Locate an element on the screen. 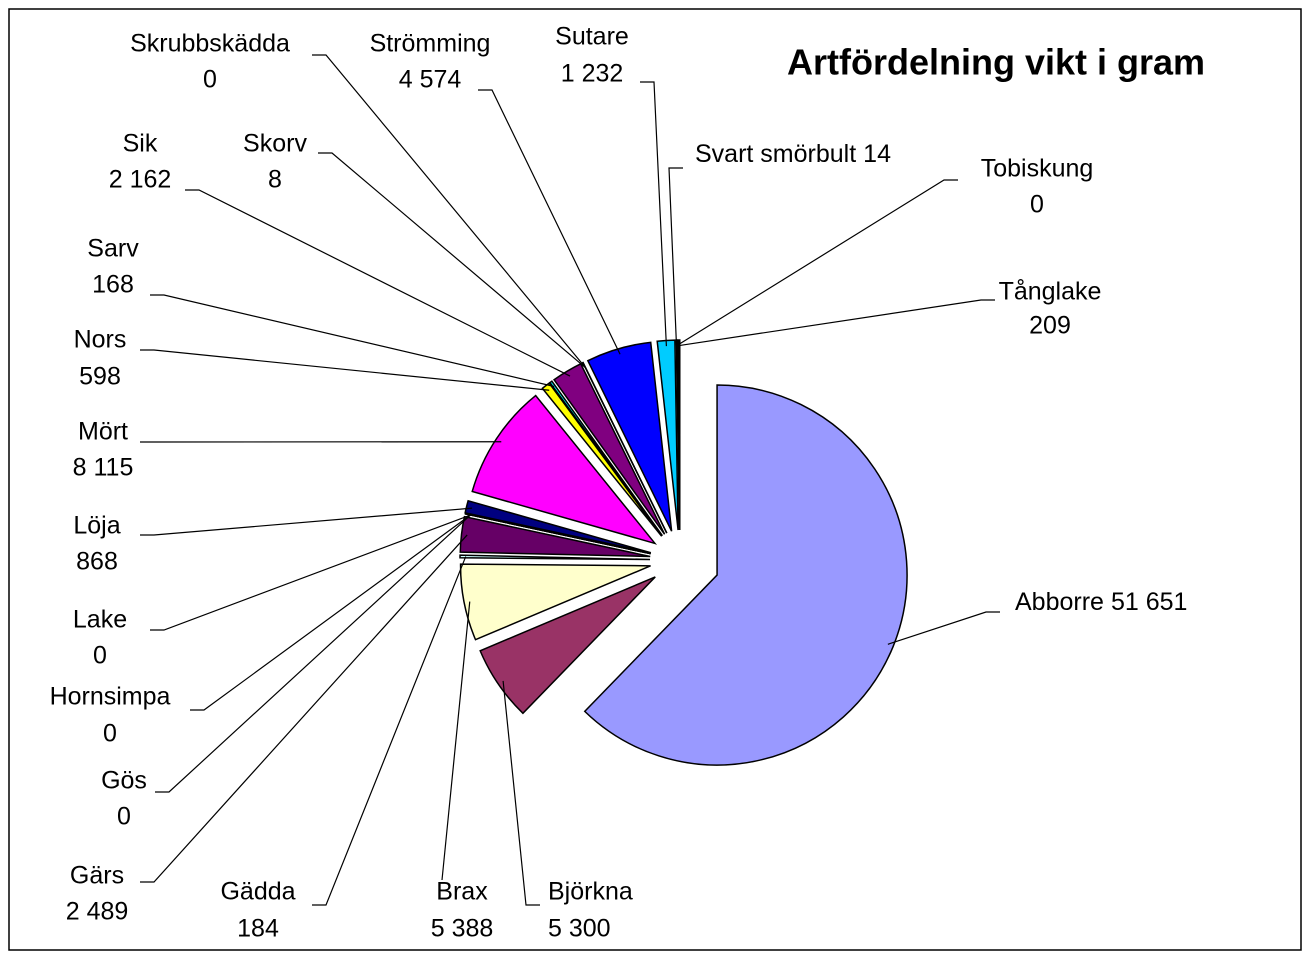  value-label: 184 is located at coordinates (258, 929).